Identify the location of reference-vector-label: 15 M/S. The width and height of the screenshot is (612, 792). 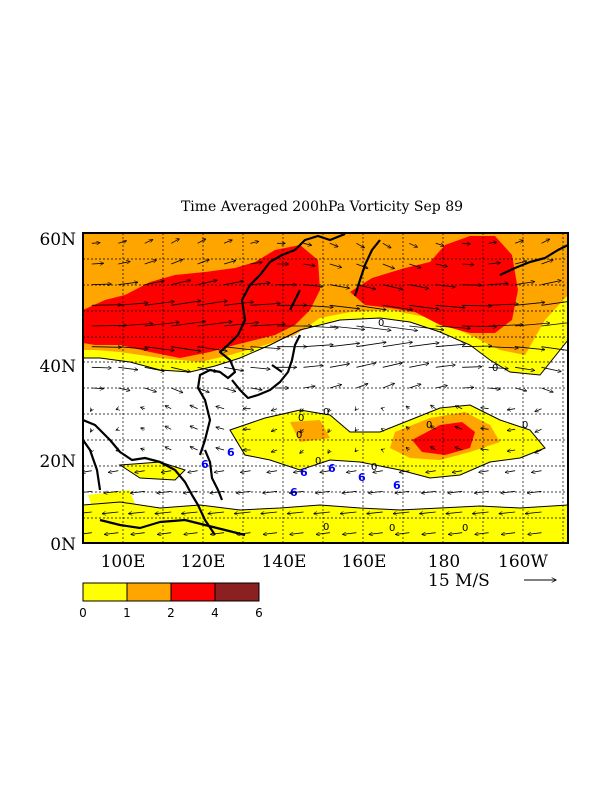
(459, 581).